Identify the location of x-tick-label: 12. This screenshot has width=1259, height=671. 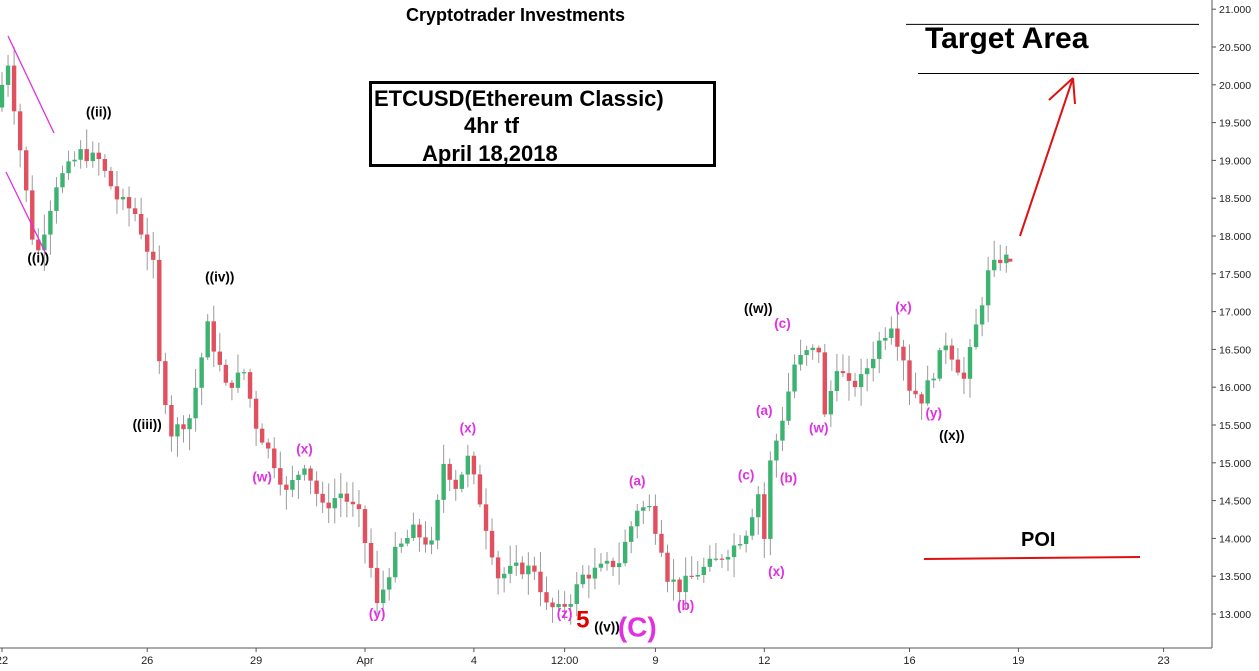
(764, 661).